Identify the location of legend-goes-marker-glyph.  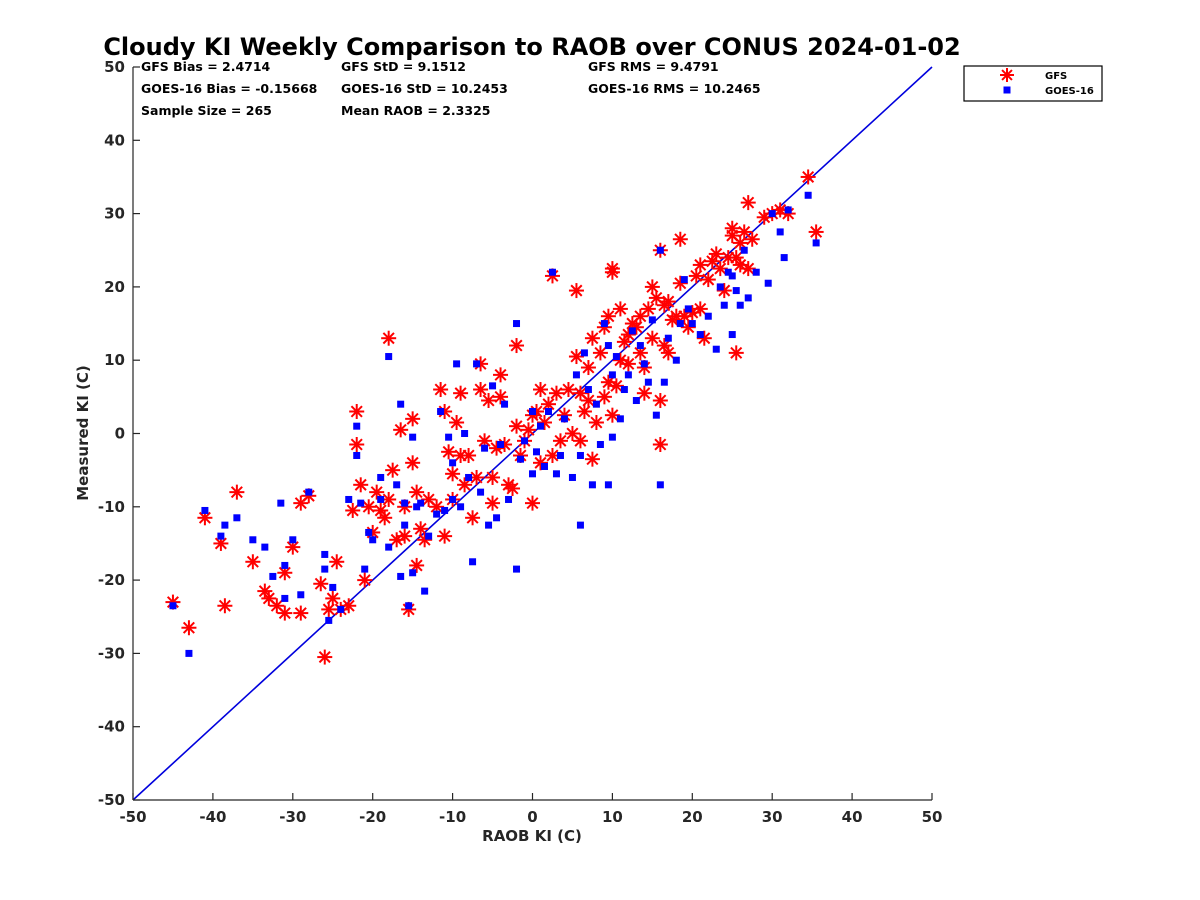
(1007, 90).